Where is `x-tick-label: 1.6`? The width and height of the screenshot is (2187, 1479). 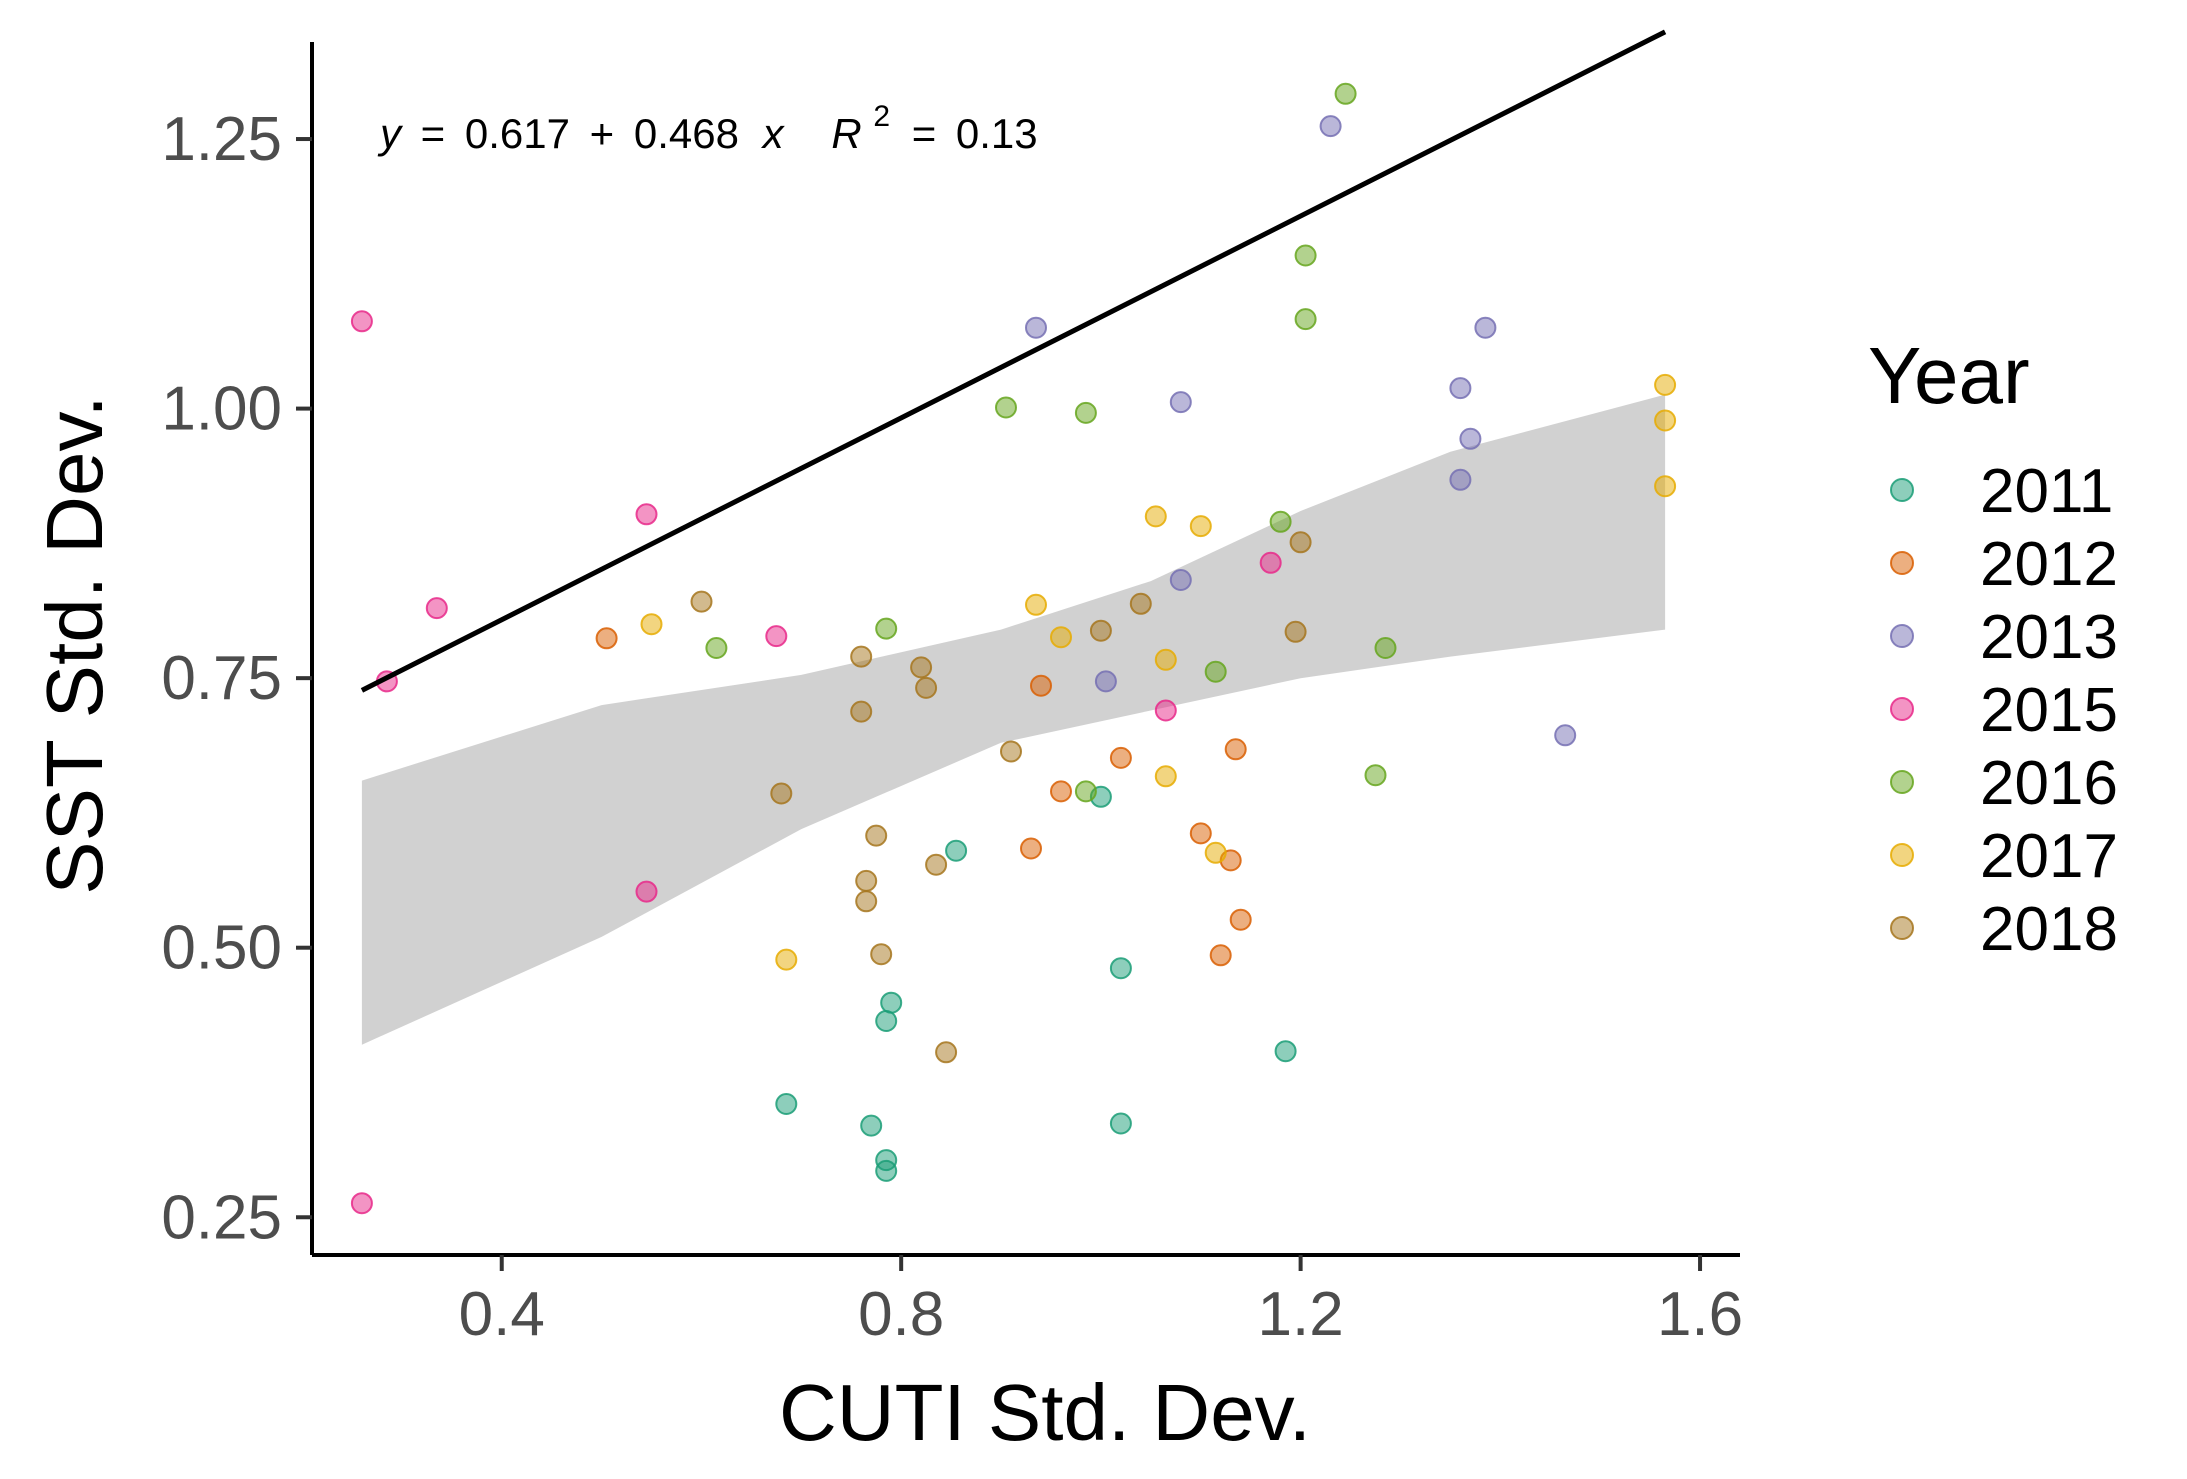 x-tick-label: 1.6 is located at coordinates (1700, 1314).